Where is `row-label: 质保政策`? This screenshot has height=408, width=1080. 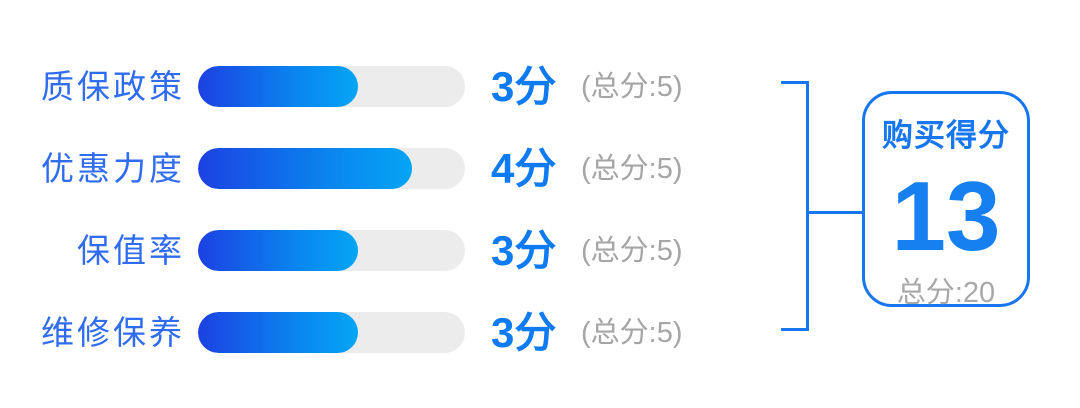
row-label: 质保政策 is located at coordinates (113, 86).